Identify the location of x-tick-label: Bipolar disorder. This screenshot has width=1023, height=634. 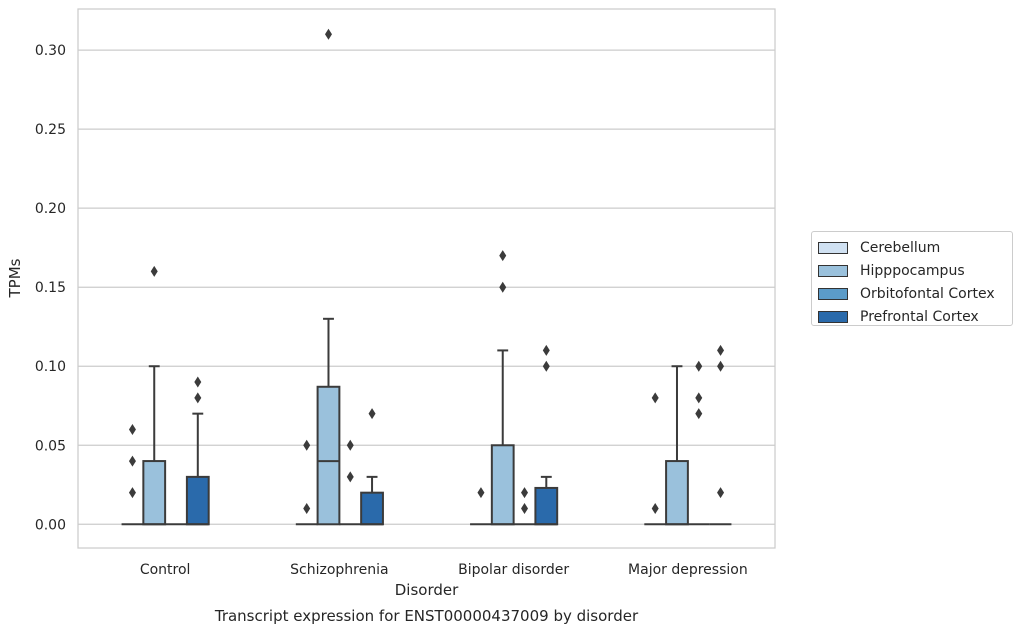
(513, 570).